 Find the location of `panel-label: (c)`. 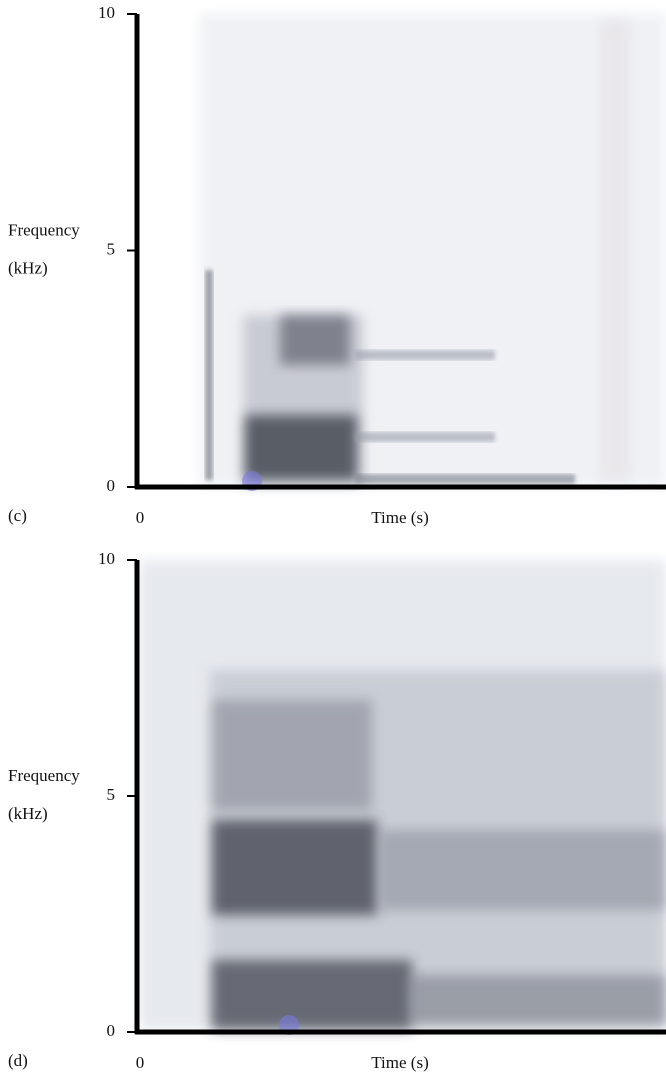

panel-label: (c) is located at coordinates (17, 515).